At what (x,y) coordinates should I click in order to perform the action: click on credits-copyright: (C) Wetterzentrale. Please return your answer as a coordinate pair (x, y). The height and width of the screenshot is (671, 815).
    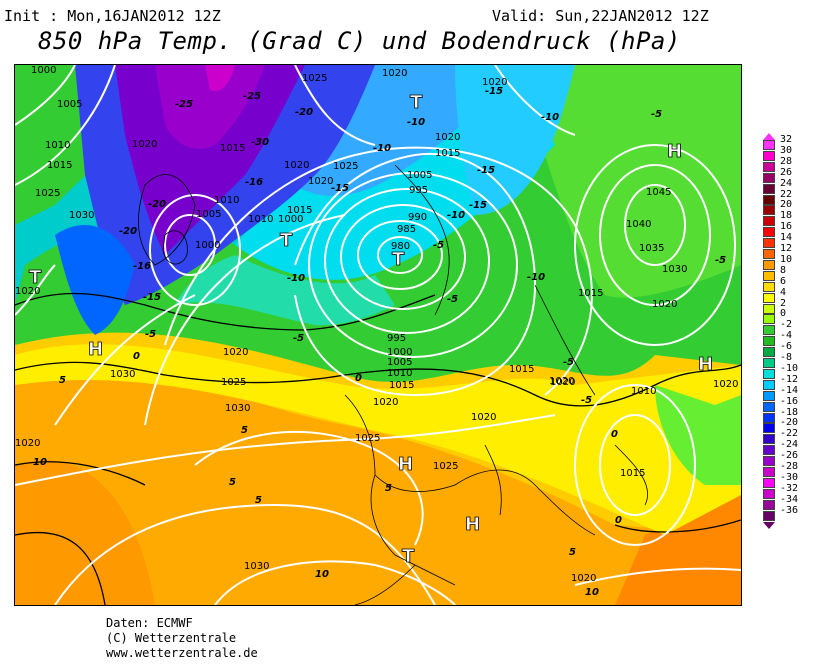
    Looking at the image, I should click on (171, 638).